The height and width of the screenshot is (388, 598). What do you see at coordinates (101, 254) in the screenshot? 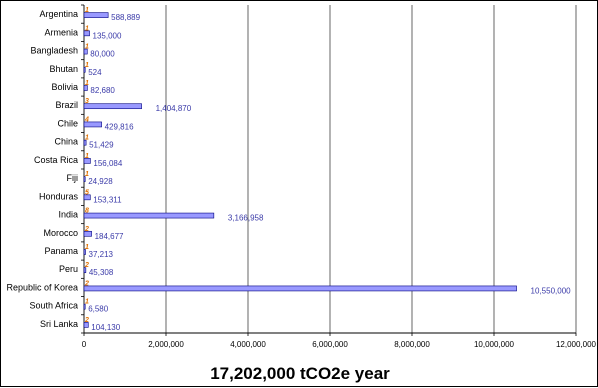
I see `value-label: 37,213` at bounding box center [101, 254].